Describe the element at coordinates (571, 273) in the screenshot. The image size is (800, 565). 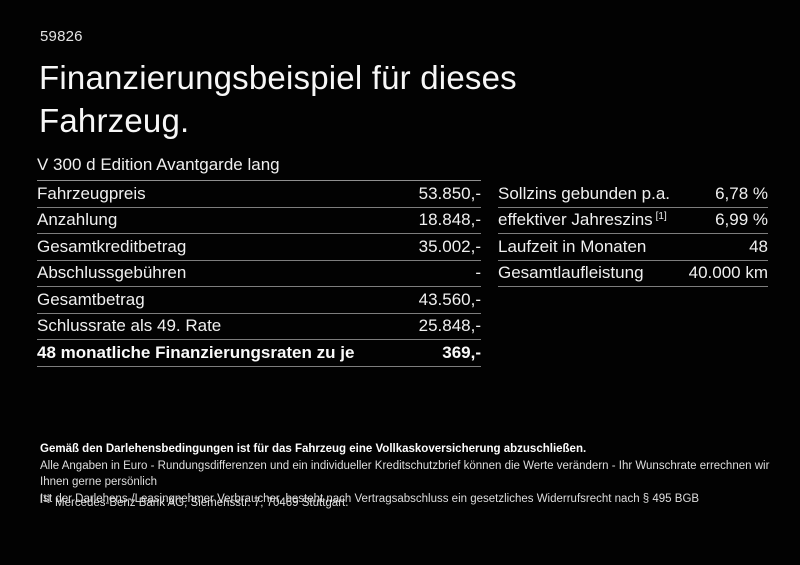
I see `row-label: Gesamtlaufleistung` at that location.